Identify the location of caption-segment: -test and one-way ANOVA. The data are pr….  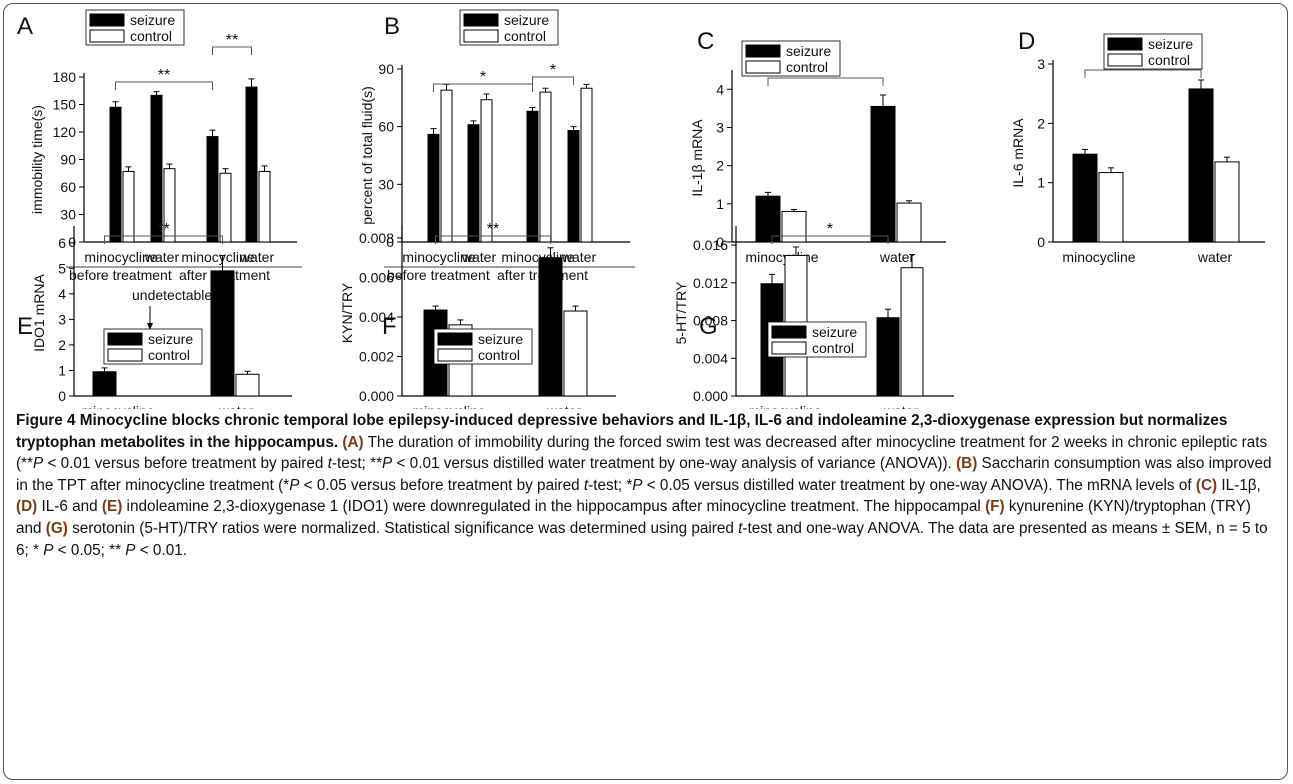
(642, 539).